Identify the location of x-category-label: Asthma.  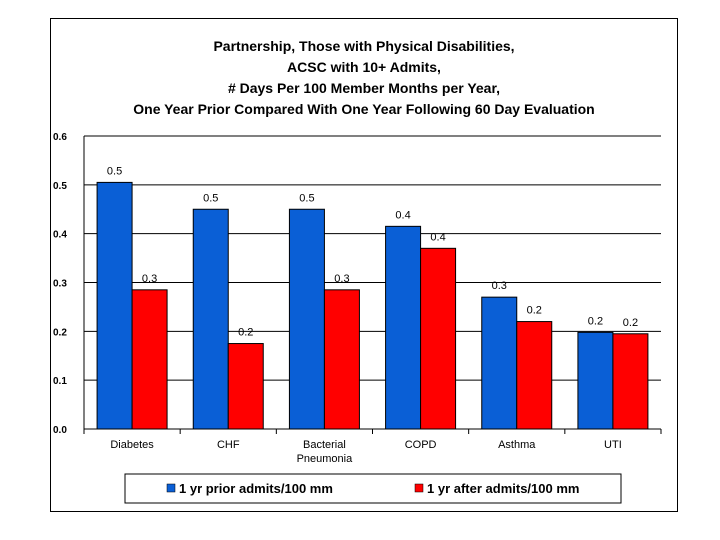
(517, 445).